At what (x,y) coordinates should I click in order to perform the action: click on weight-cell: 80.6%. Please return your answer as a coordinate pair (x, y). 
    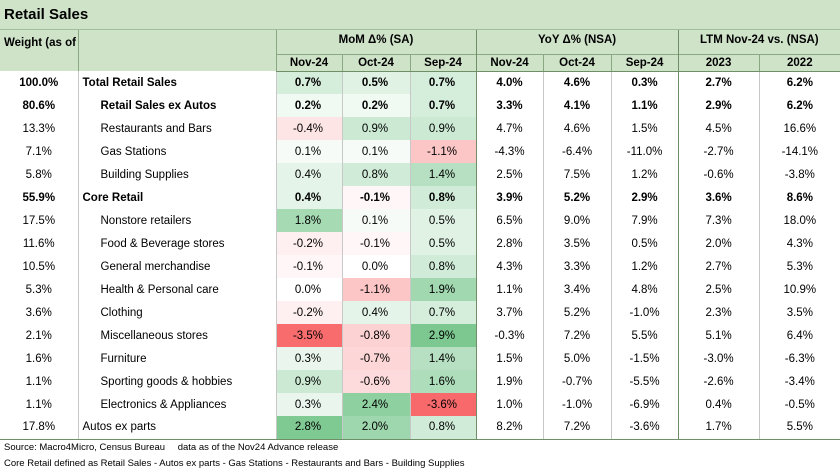
    Looking at the image, I should click on (39, 105).